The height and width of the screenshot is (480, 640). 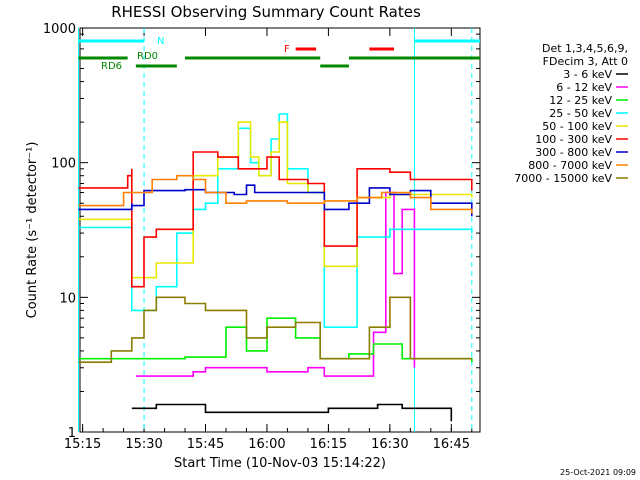 I want to click on legend-label-6: 100 - 300 keV, so click(x=573, y=139).